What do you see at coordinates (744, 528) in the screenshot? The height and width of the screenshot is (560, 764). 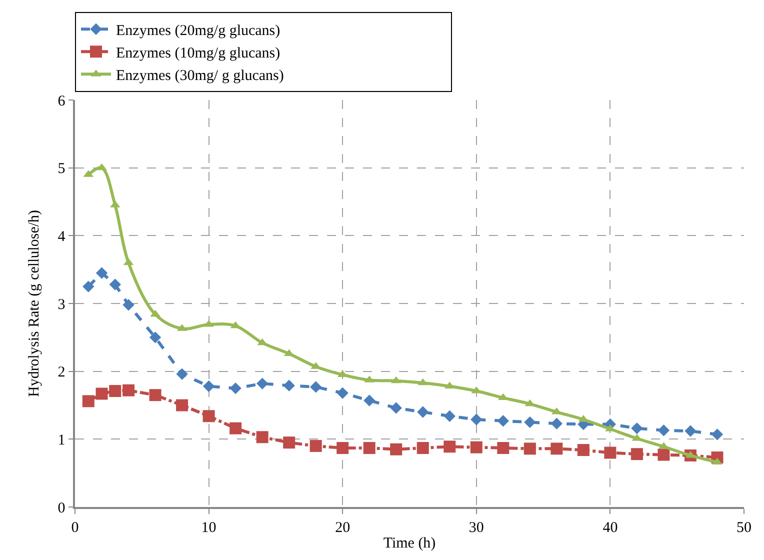 I see `x-tick-label: 50` at bounding box center [744, 528].